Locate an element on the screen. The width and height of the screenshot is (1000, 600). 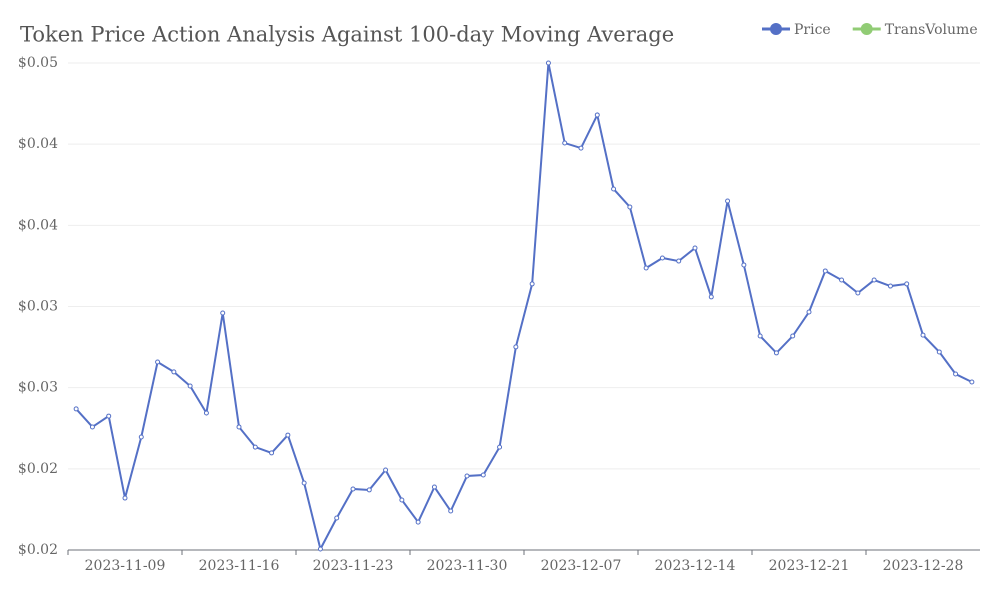
x-tick-label: 2023-12-07 is located at coordinates (581, 566).